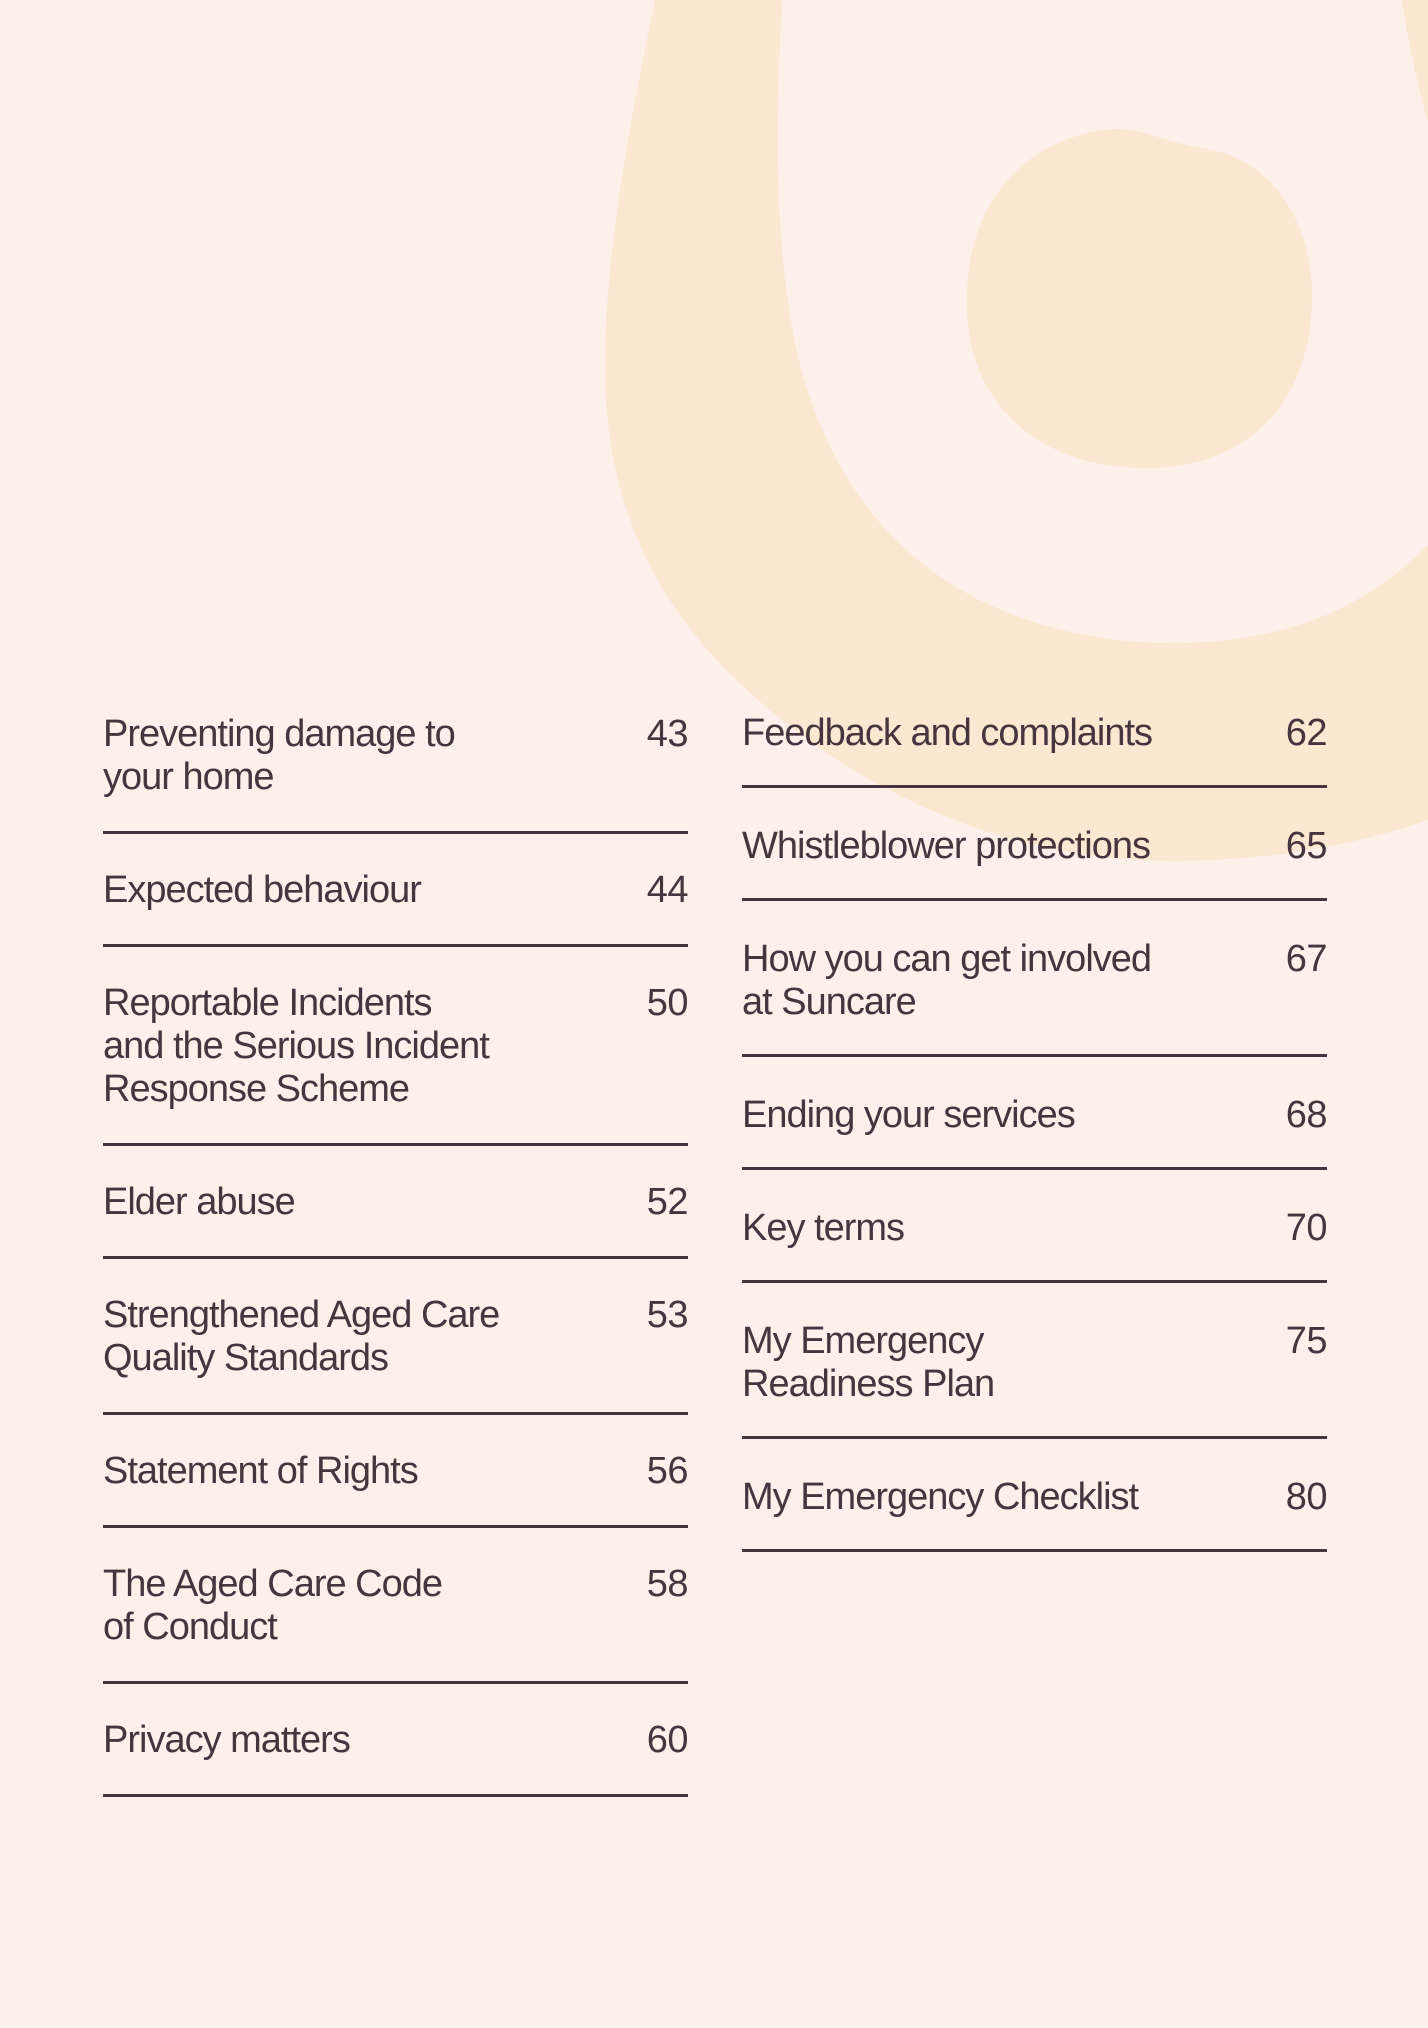 This screenshot has height=2028, width=1428. I want to click on toc-row: My Emergency Checklist 80, so click(1035, 1495).